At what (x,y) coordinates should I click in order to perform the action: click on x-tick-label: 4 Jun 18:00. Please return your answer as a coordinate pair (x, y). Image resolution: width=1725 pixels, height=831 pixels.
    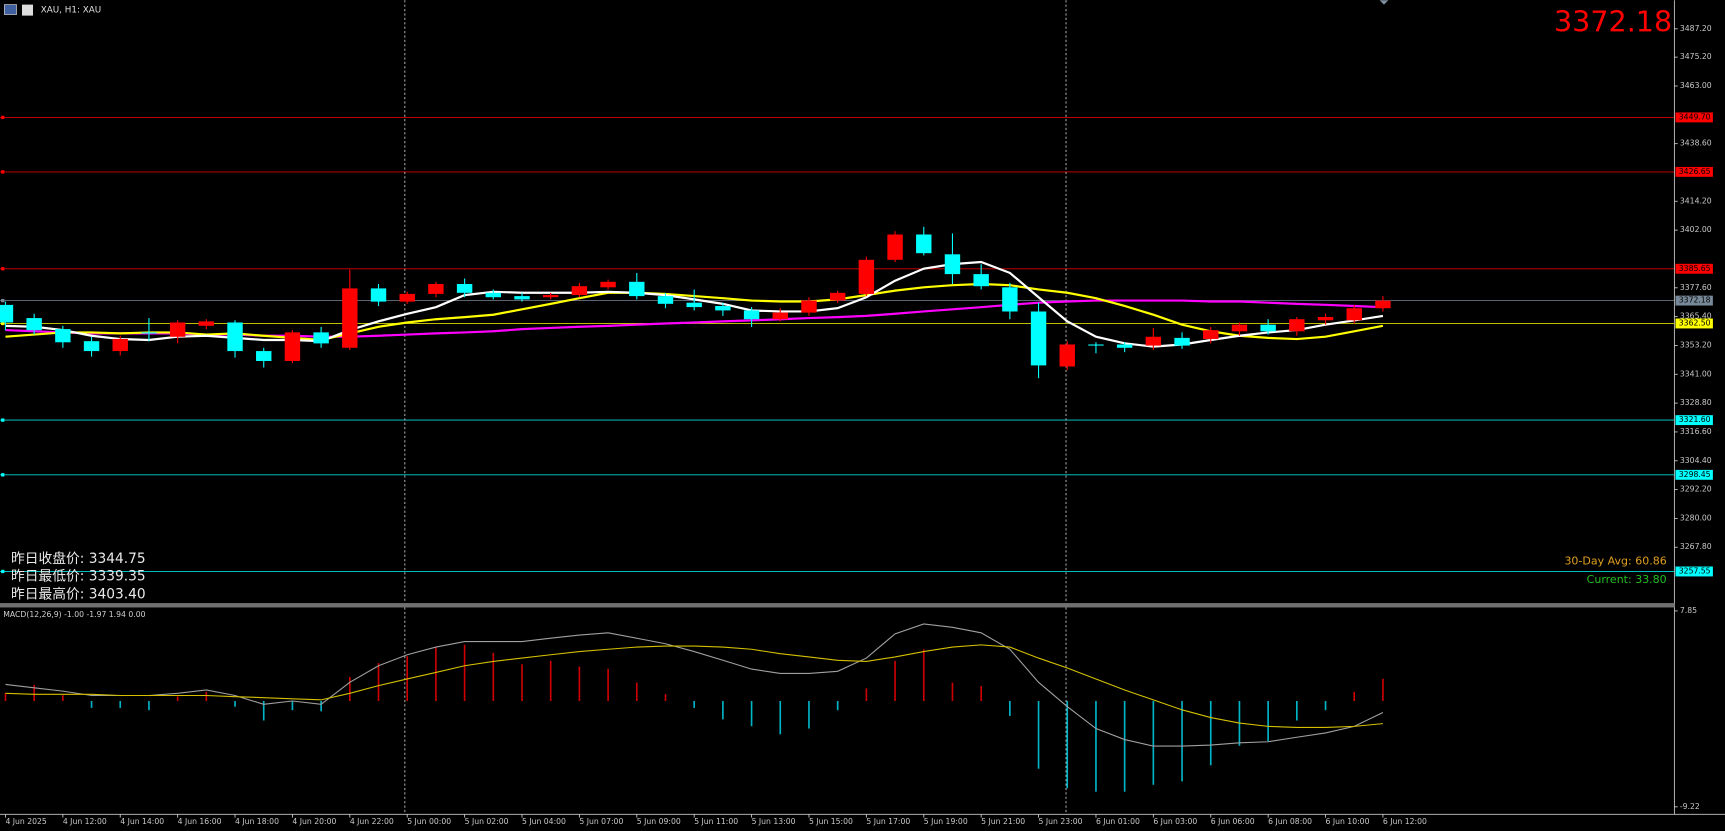
    Looking at the image, I should click on (257, 821).